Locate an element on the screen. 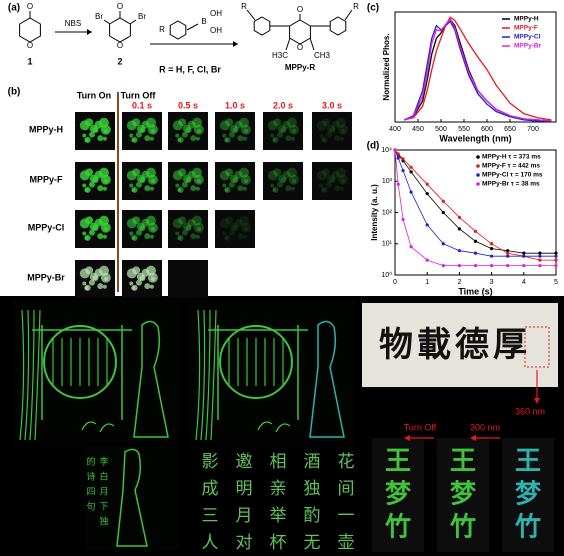 Image resolution: width=564 pixels, height=556 pixels. photo-tile is located at coordinates (332, 131).